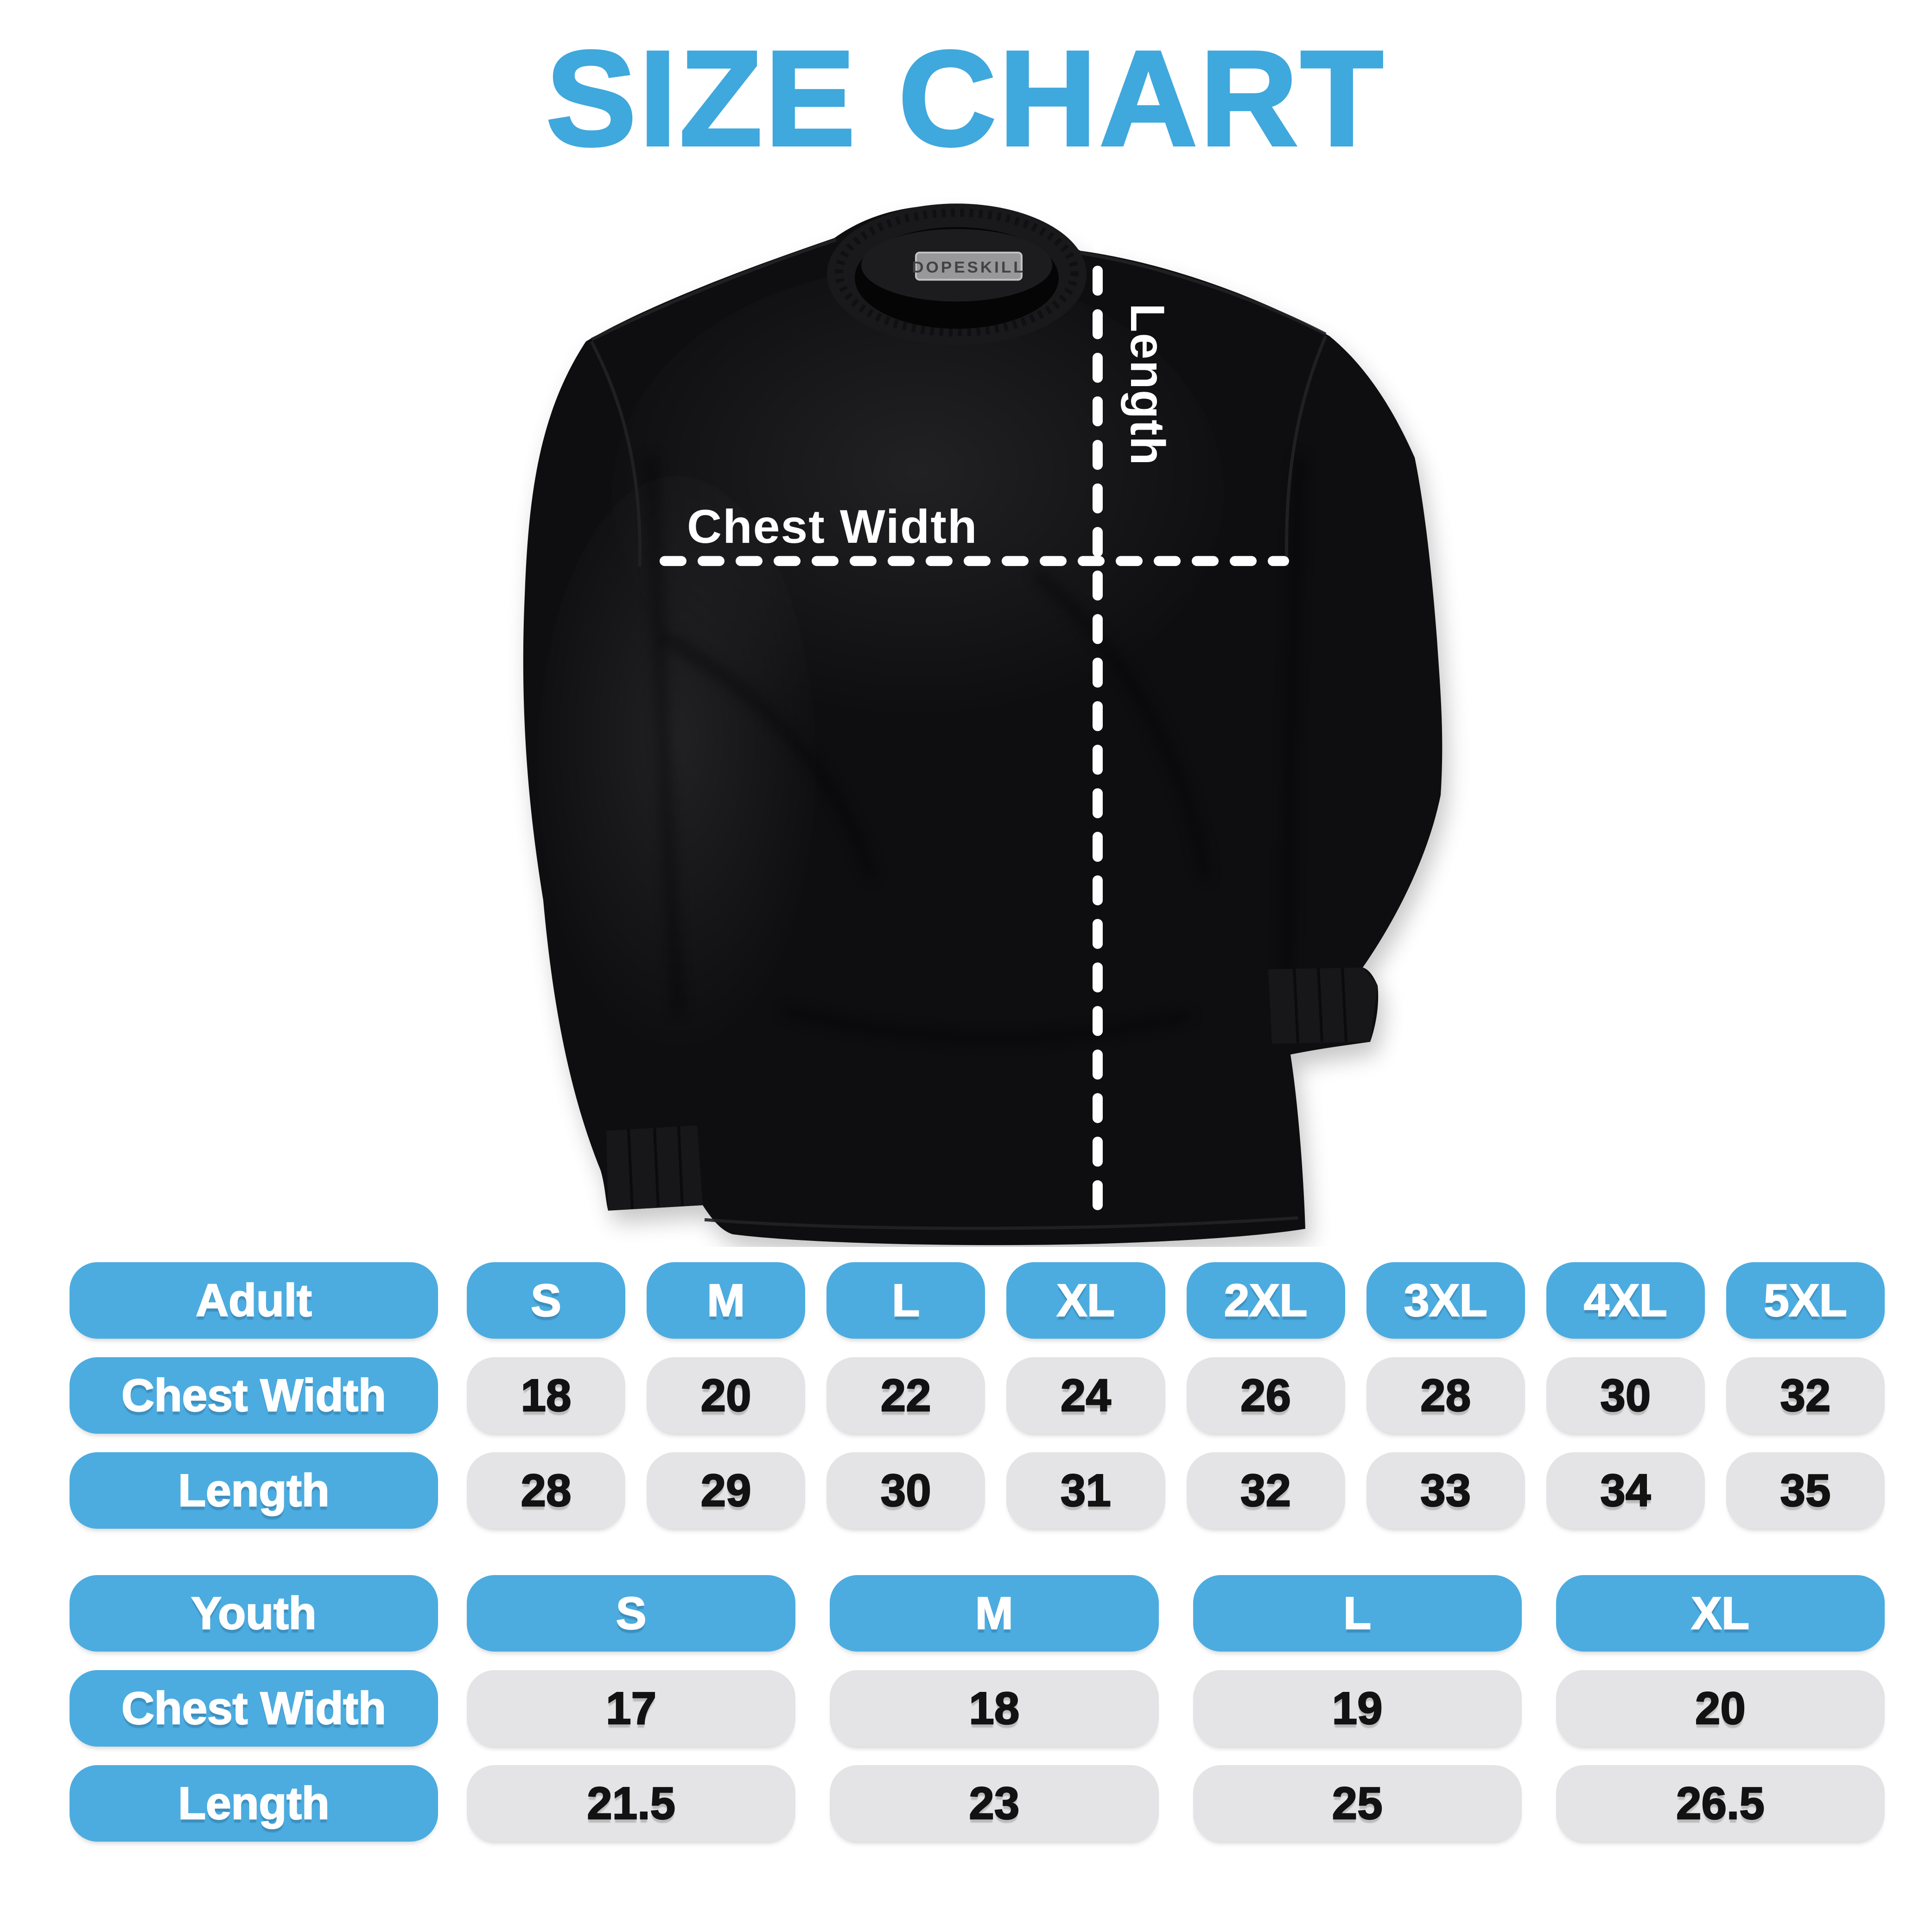 The image size is (1932, 1932). Describe the element at coordinates (1445, 1300) in the screenshot. I see `size-pill: 3XL` at that location.